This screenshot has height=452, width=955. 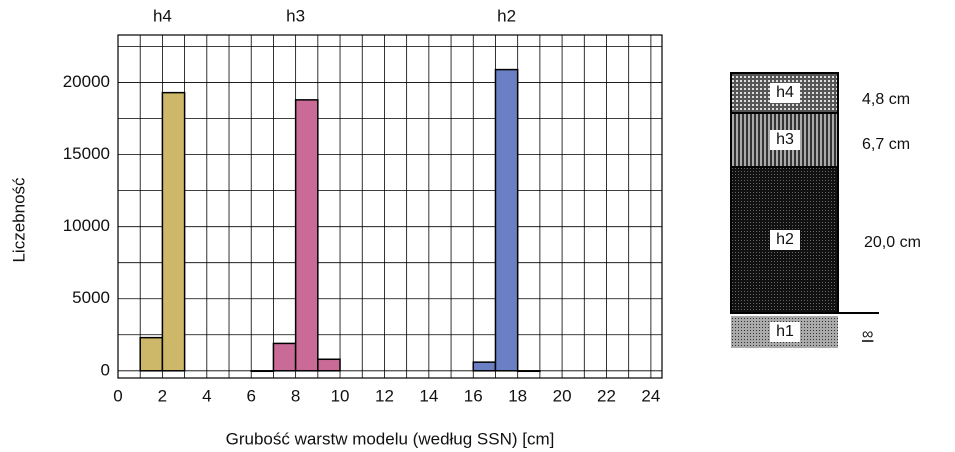 What do you see at coordinates (105, 369) in the screenshot?
I see `y-tick-label: 0` at bounding box center [105, 369].